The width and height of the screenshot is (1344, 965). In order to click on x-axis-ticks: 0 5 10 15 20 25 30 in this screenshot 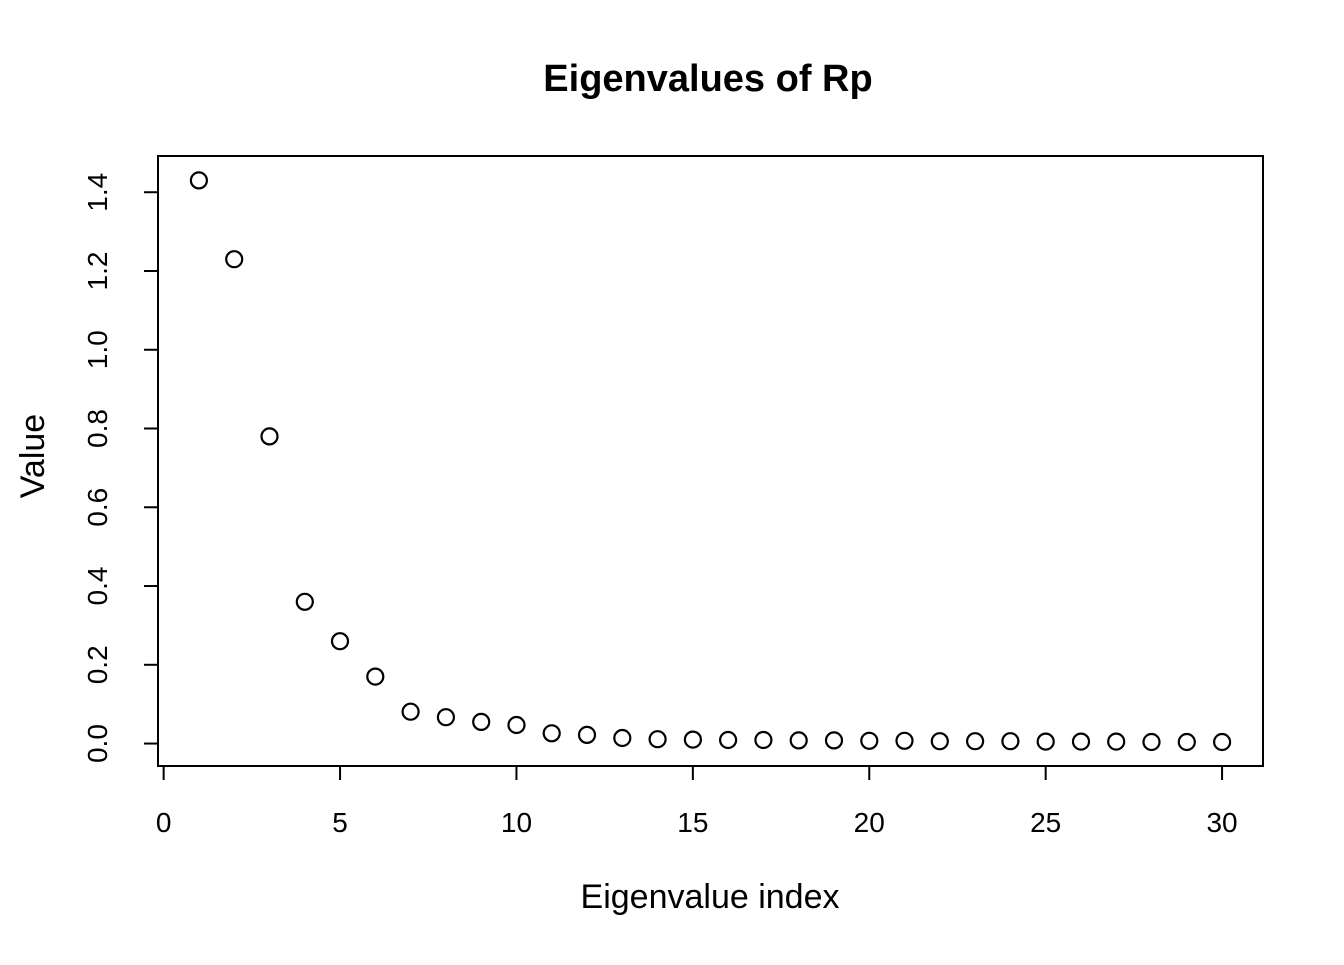, I will do `click(697, 802)`.